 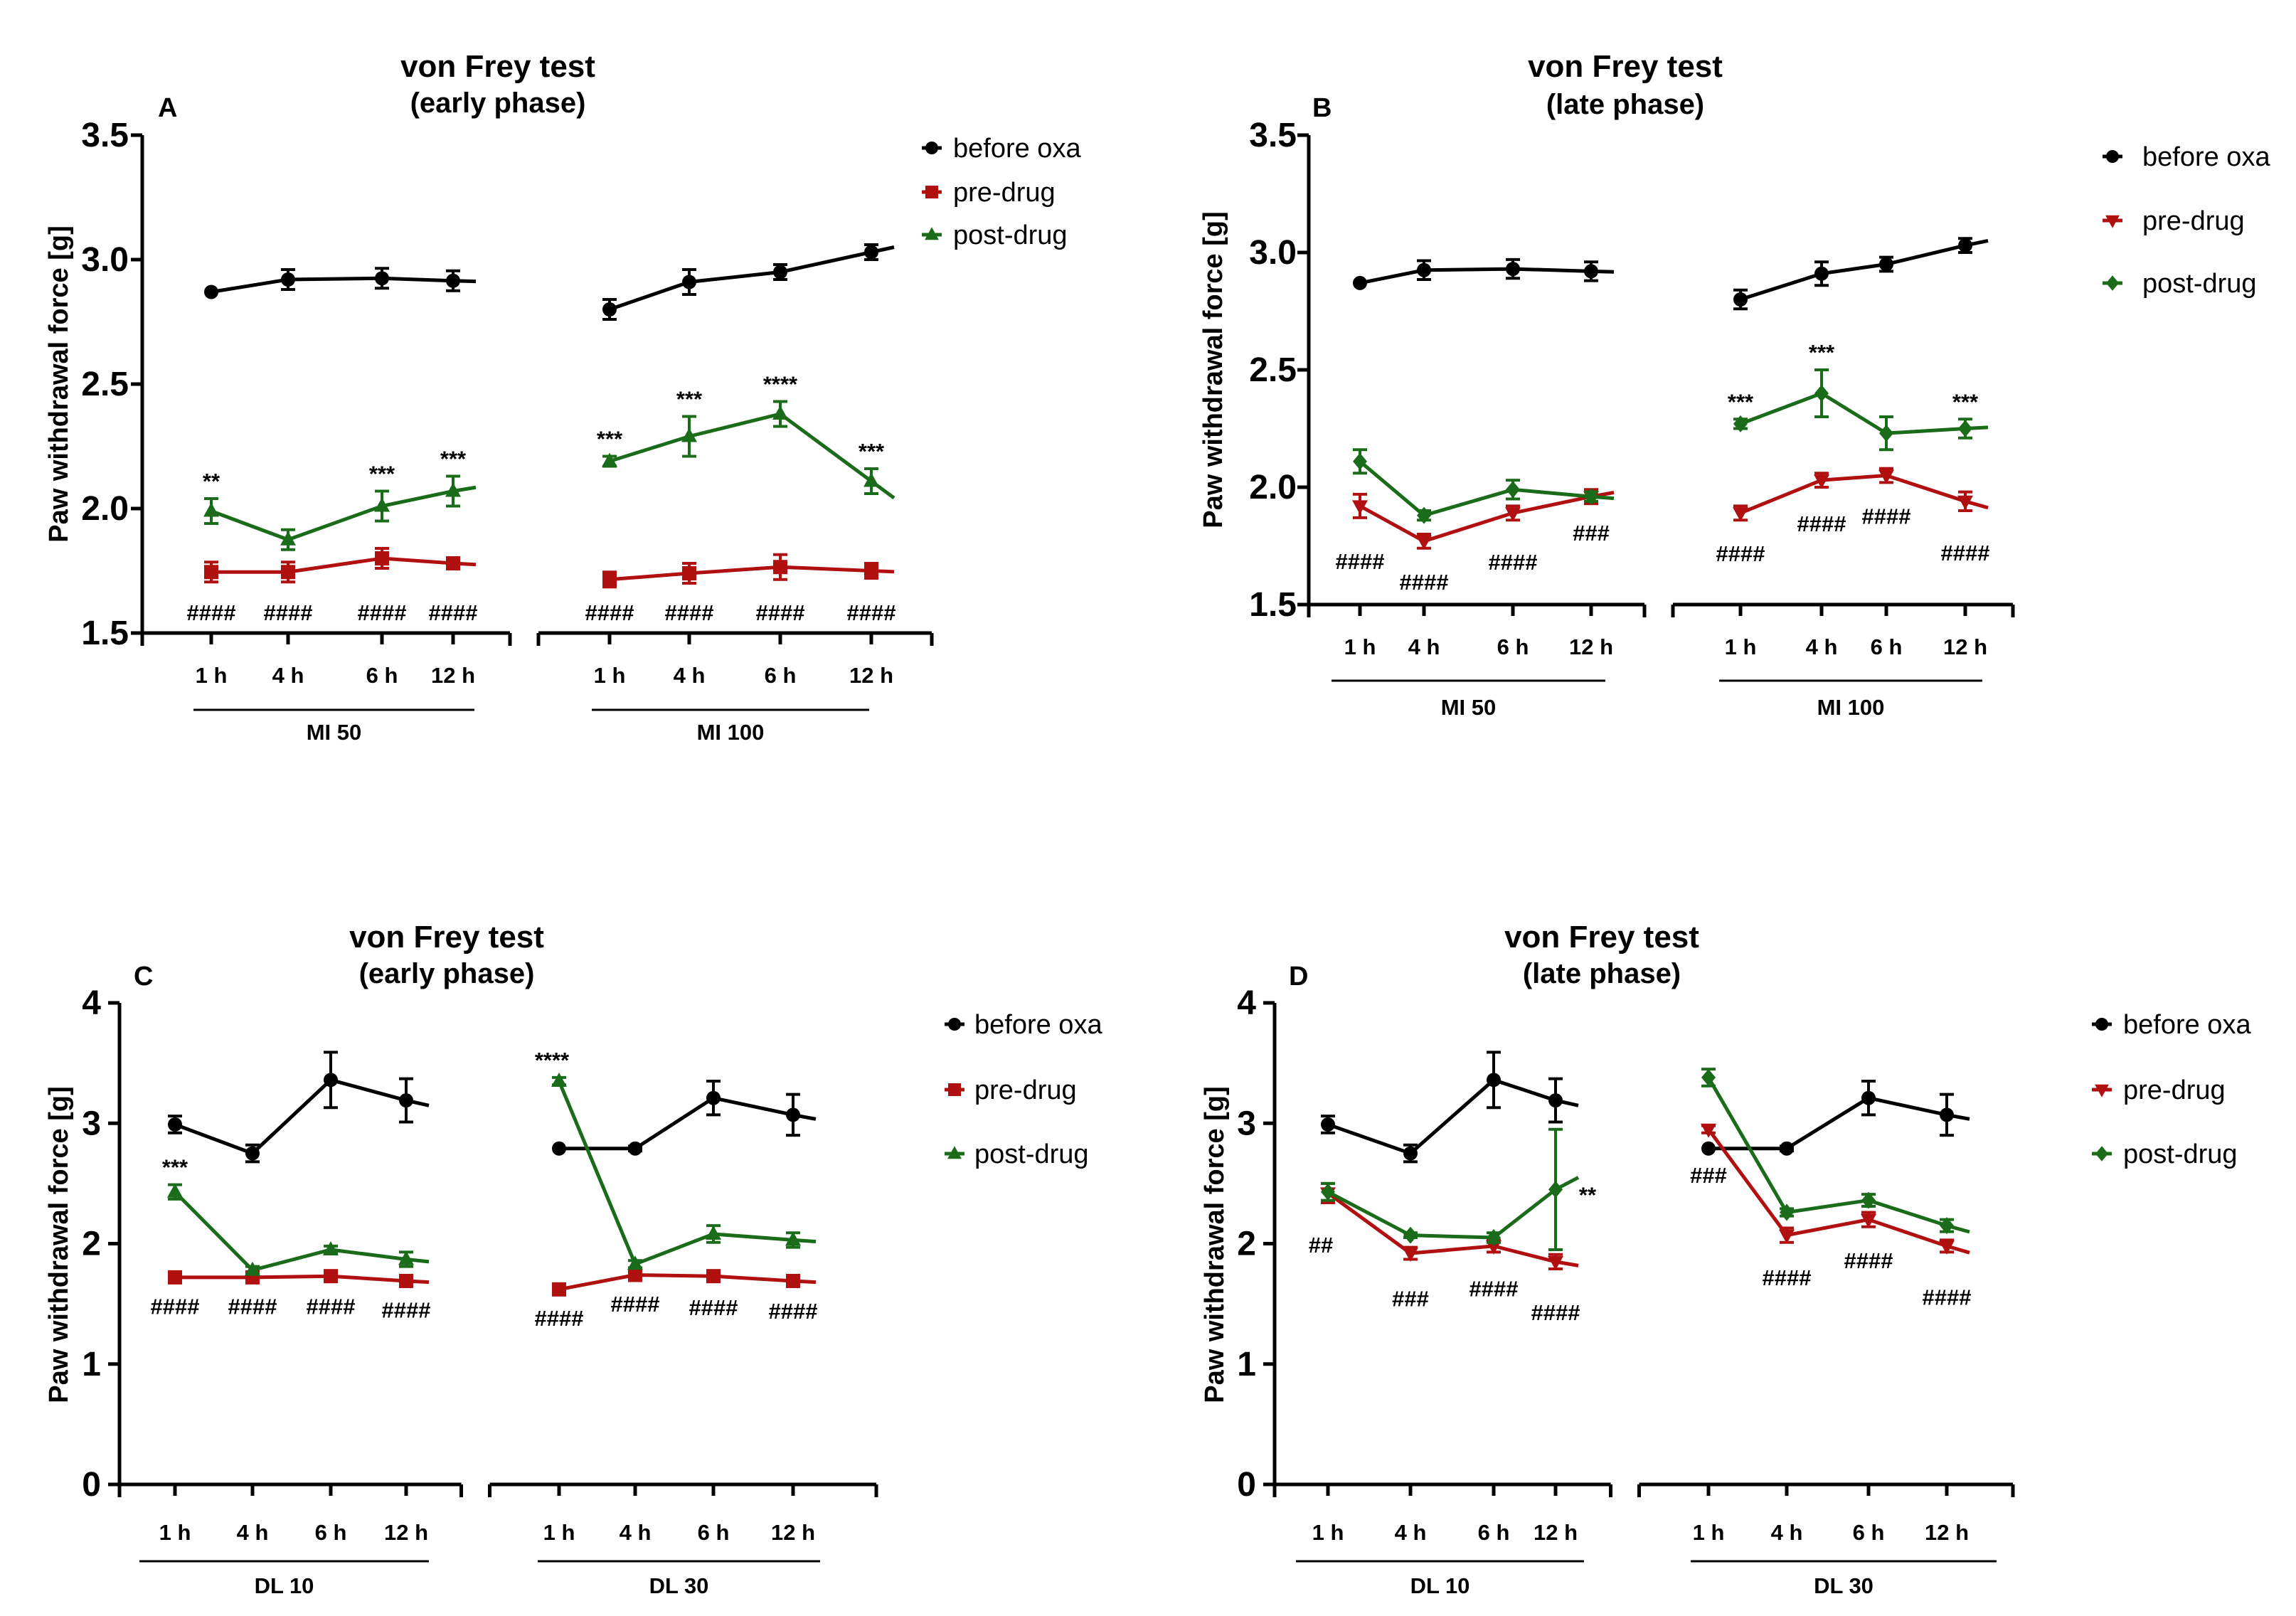 What do you see at coordinates (1625, 104) in the screenshot?
I see `chart-subtitle: (late phase)` at bounding box center [1625, 104].